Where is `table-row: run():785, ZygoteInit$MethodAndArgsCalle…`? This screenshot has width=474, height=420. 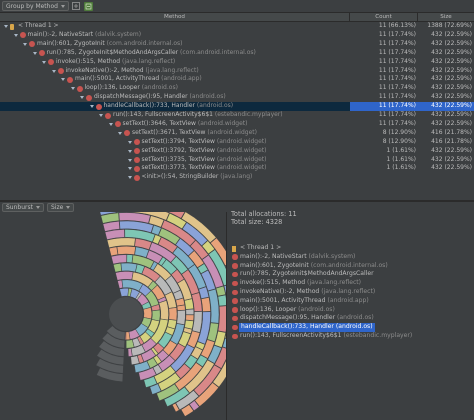
table-row: run():785, ZygoteInit$MethodAndArgsCalle… is located at coordinates (237, 53).